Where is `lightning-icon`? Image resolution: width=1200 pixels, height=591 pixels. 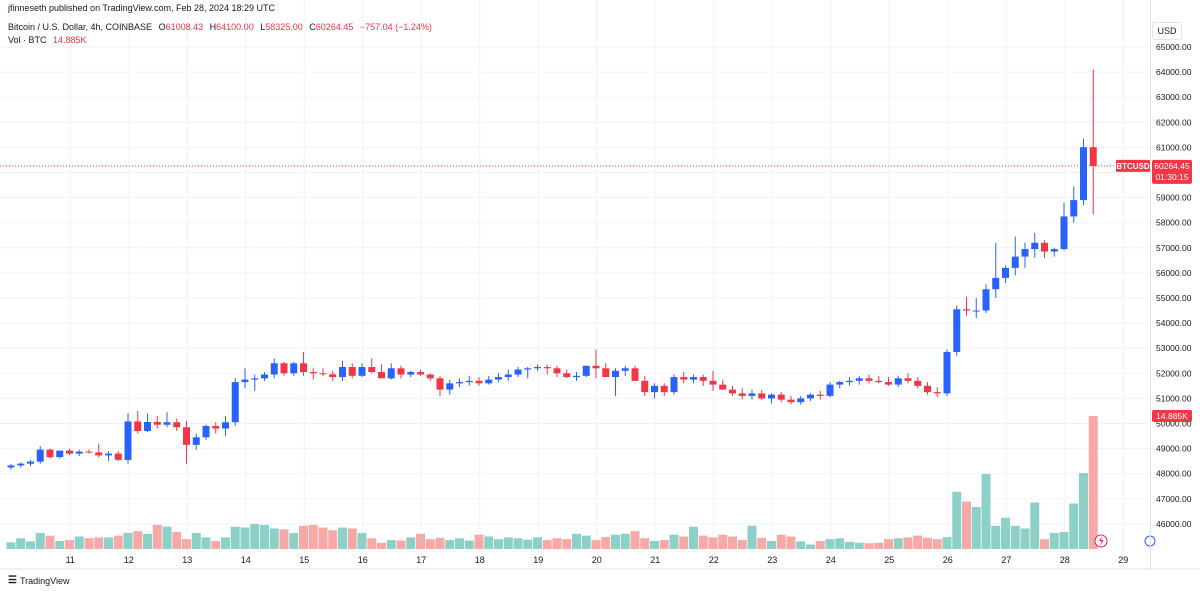
lightning-icon is located at coordinates (1101, 541).